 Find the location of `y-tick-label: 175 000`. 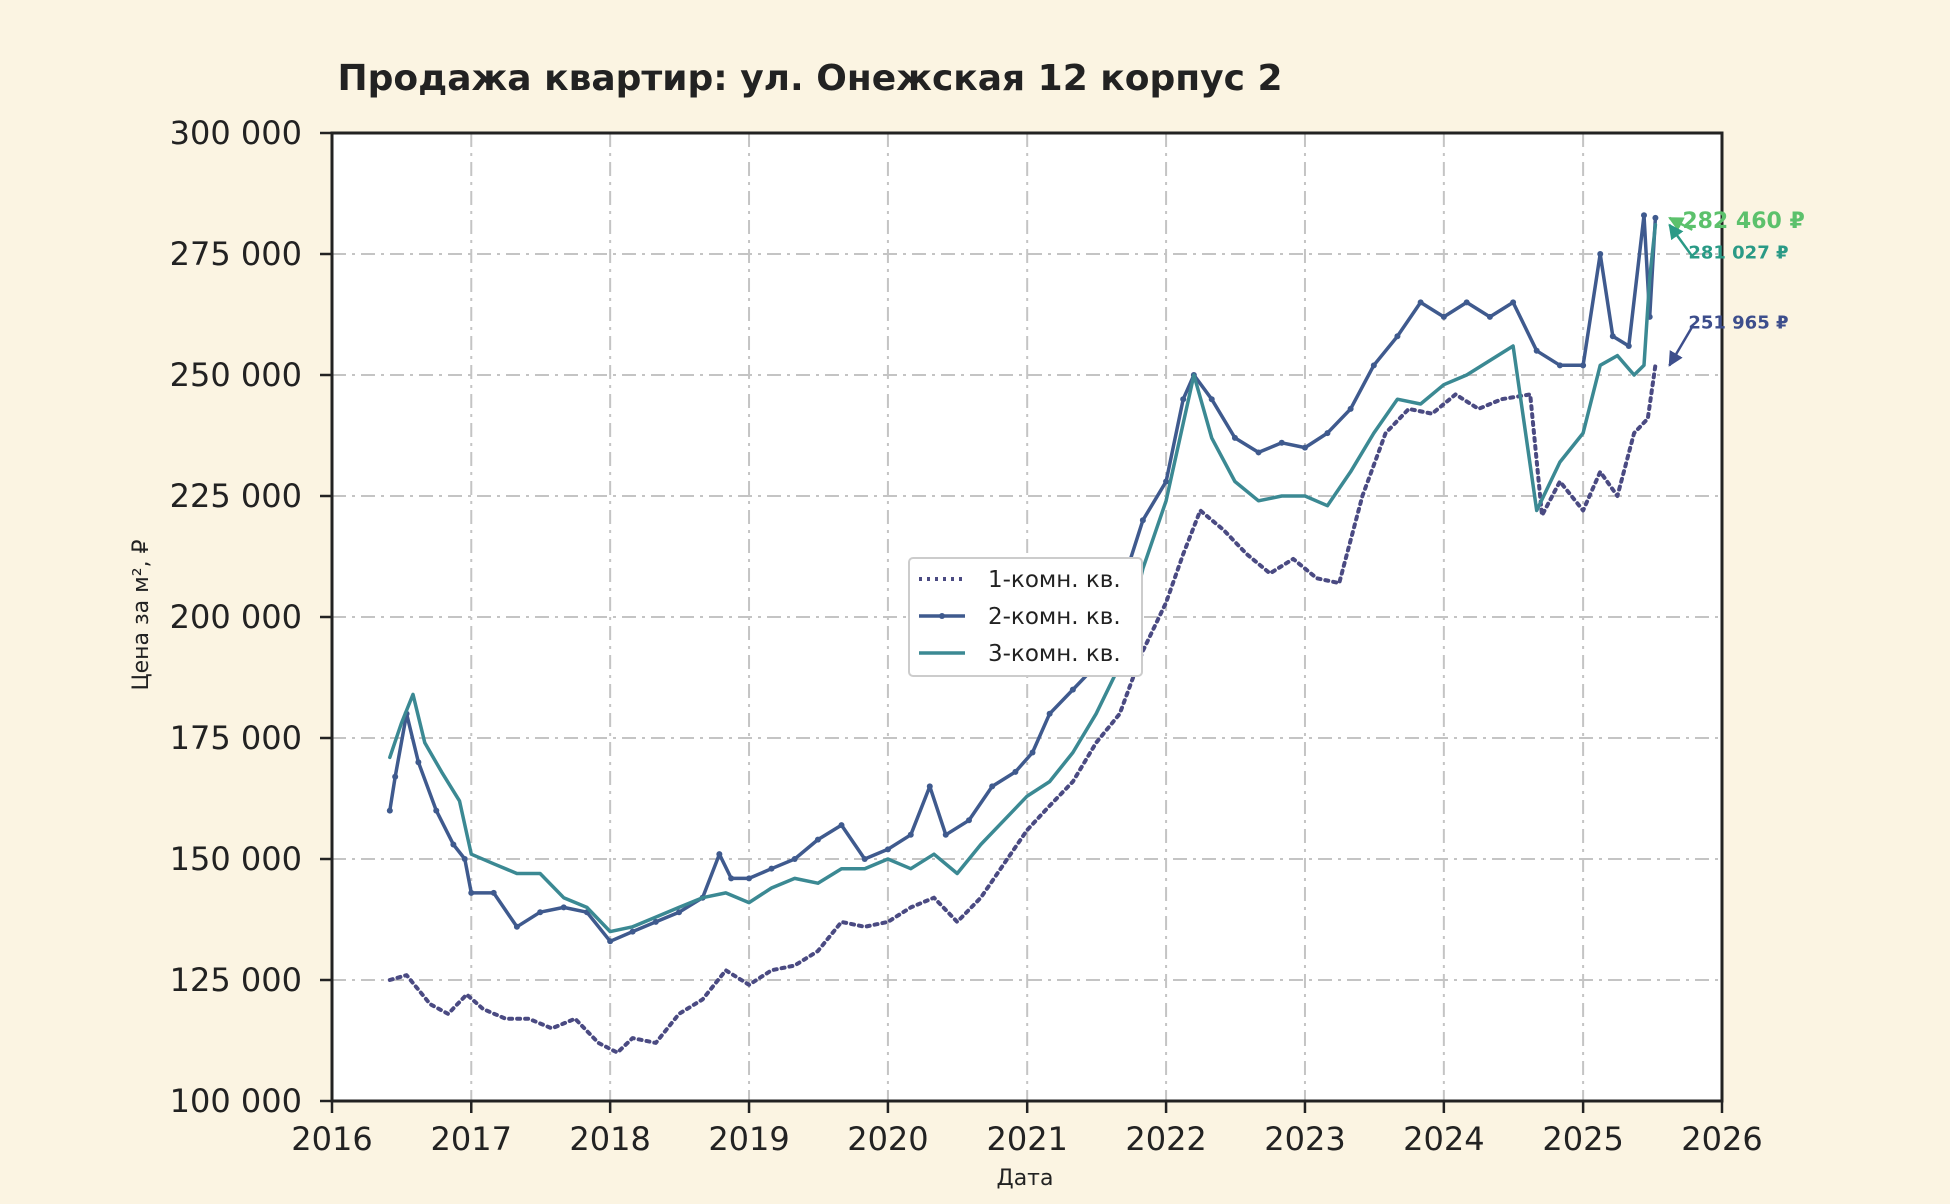

y-tick-label: 175 000 is located at coordinates (236, 738).